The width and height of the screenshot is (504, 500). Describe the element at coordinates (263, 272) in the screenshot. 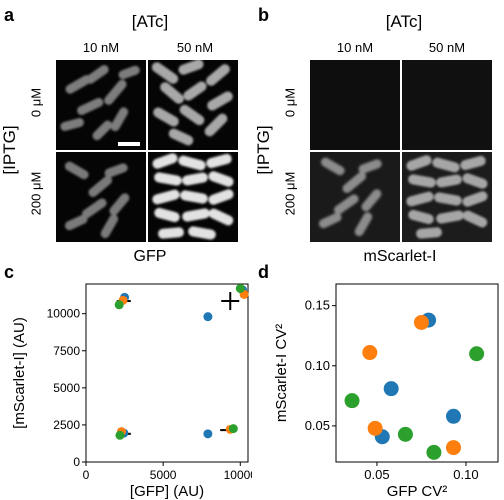

I see `panel-d-letter: d` at that location.